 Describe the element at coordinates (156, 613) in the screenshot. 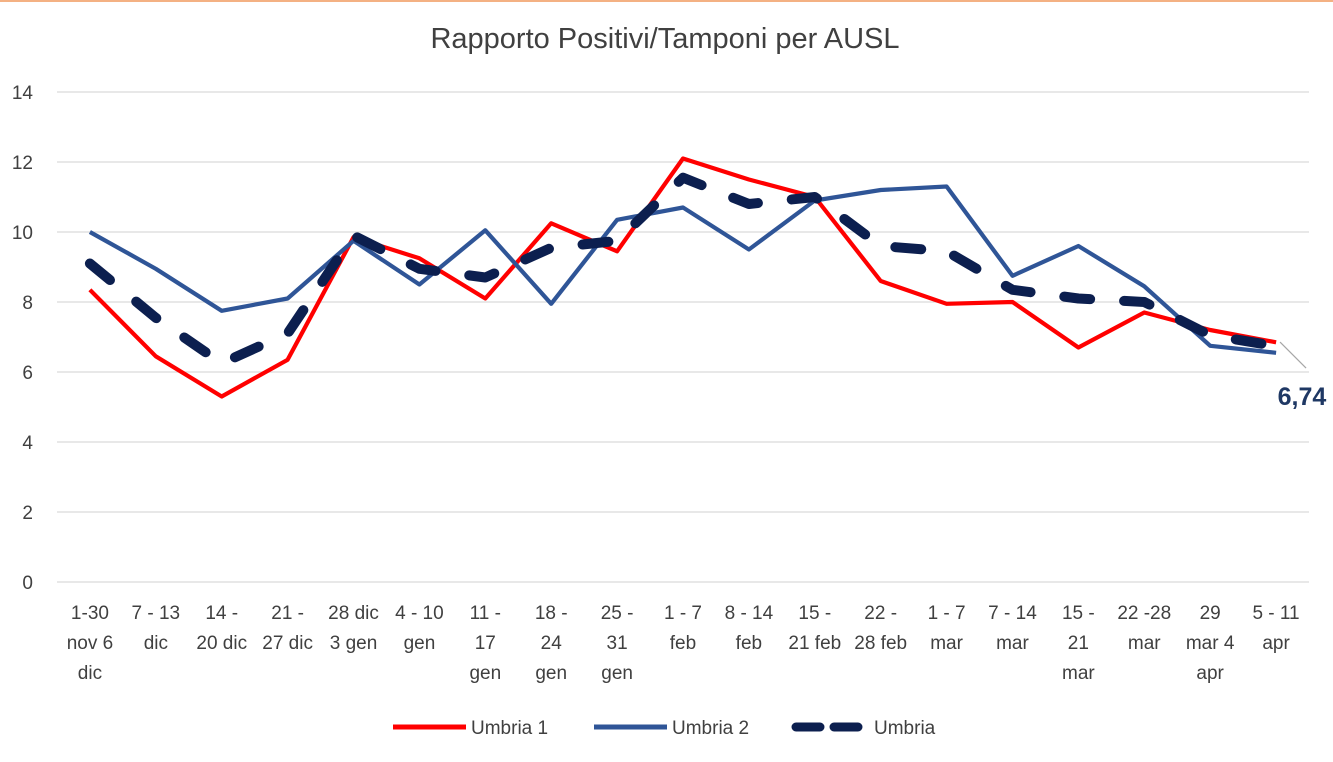

I see `x-tick-line: 7 - 13` at that location.